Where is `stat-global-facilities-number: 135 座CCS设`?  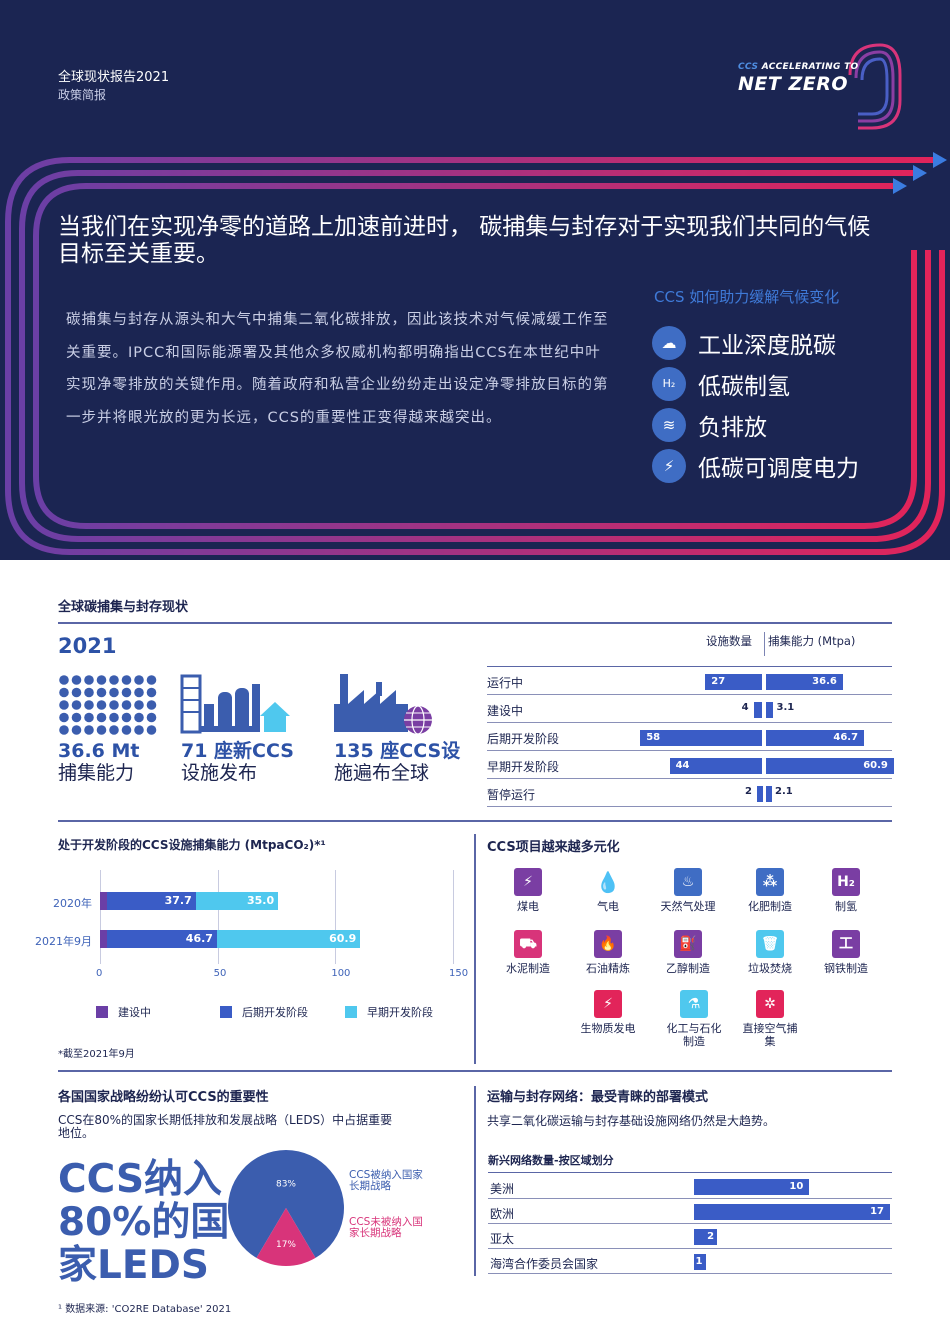
stat-global-facilities-number: 135 座CCS设 is located at coordinates (397, 751).